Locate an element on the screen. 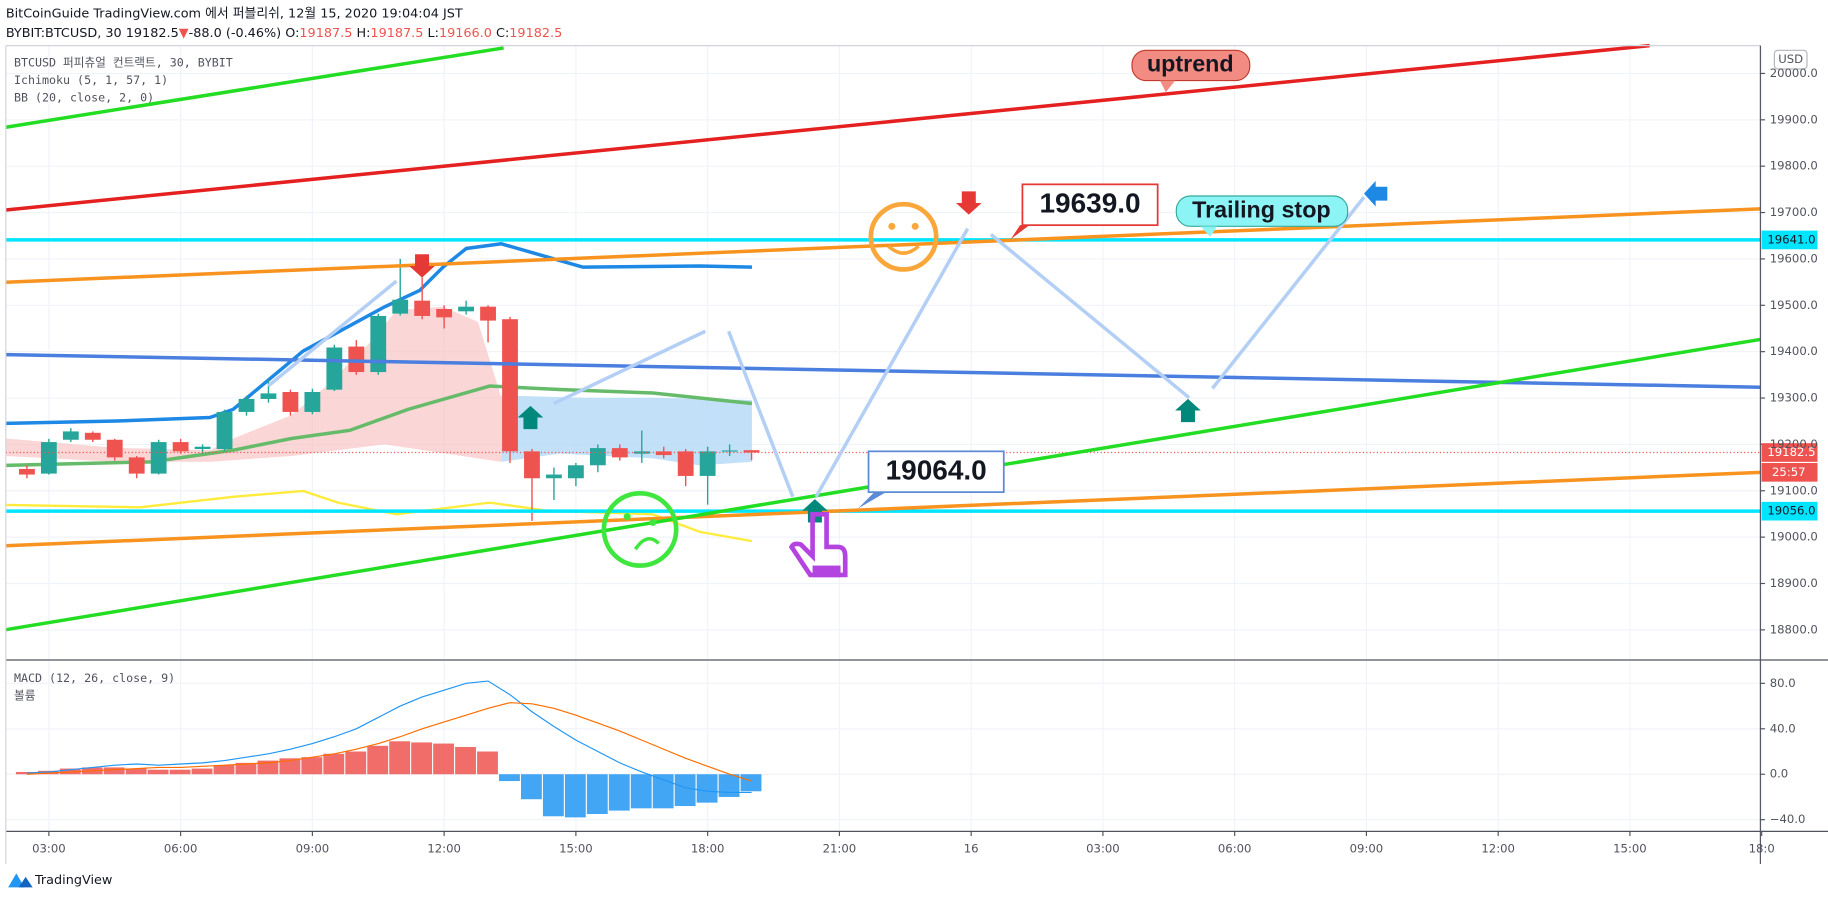 This screenshot has width=1828, height=898. ohlc-piece: 19166.0 is located at coordinates (465, 32).